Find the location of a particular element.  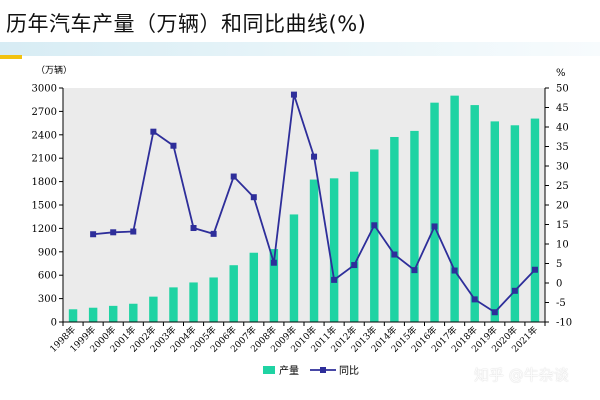

bar-2011年 is located at coordinates (334, 250).